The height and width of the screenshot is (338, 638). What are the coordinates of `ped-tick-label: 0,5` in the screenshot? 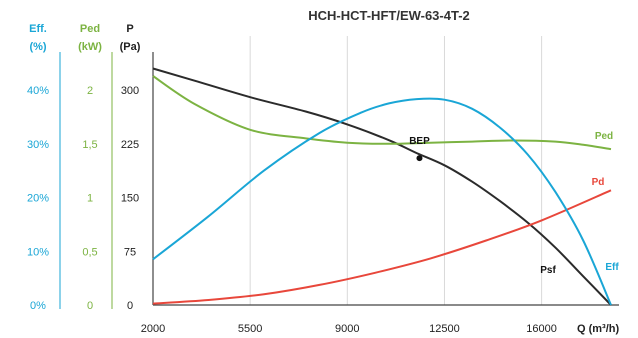 It's located at (89, 252).